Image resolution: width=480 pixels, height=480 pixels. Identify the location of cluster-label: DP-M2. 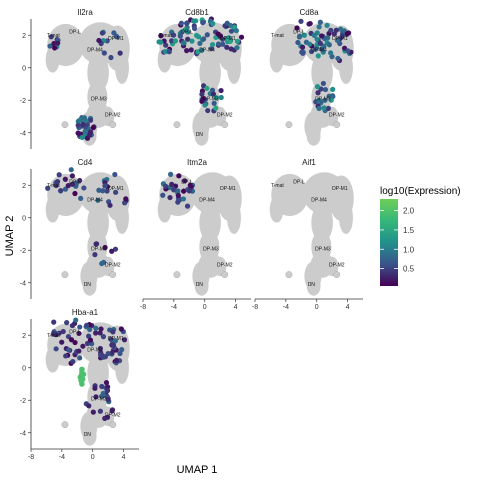
(225, 266).